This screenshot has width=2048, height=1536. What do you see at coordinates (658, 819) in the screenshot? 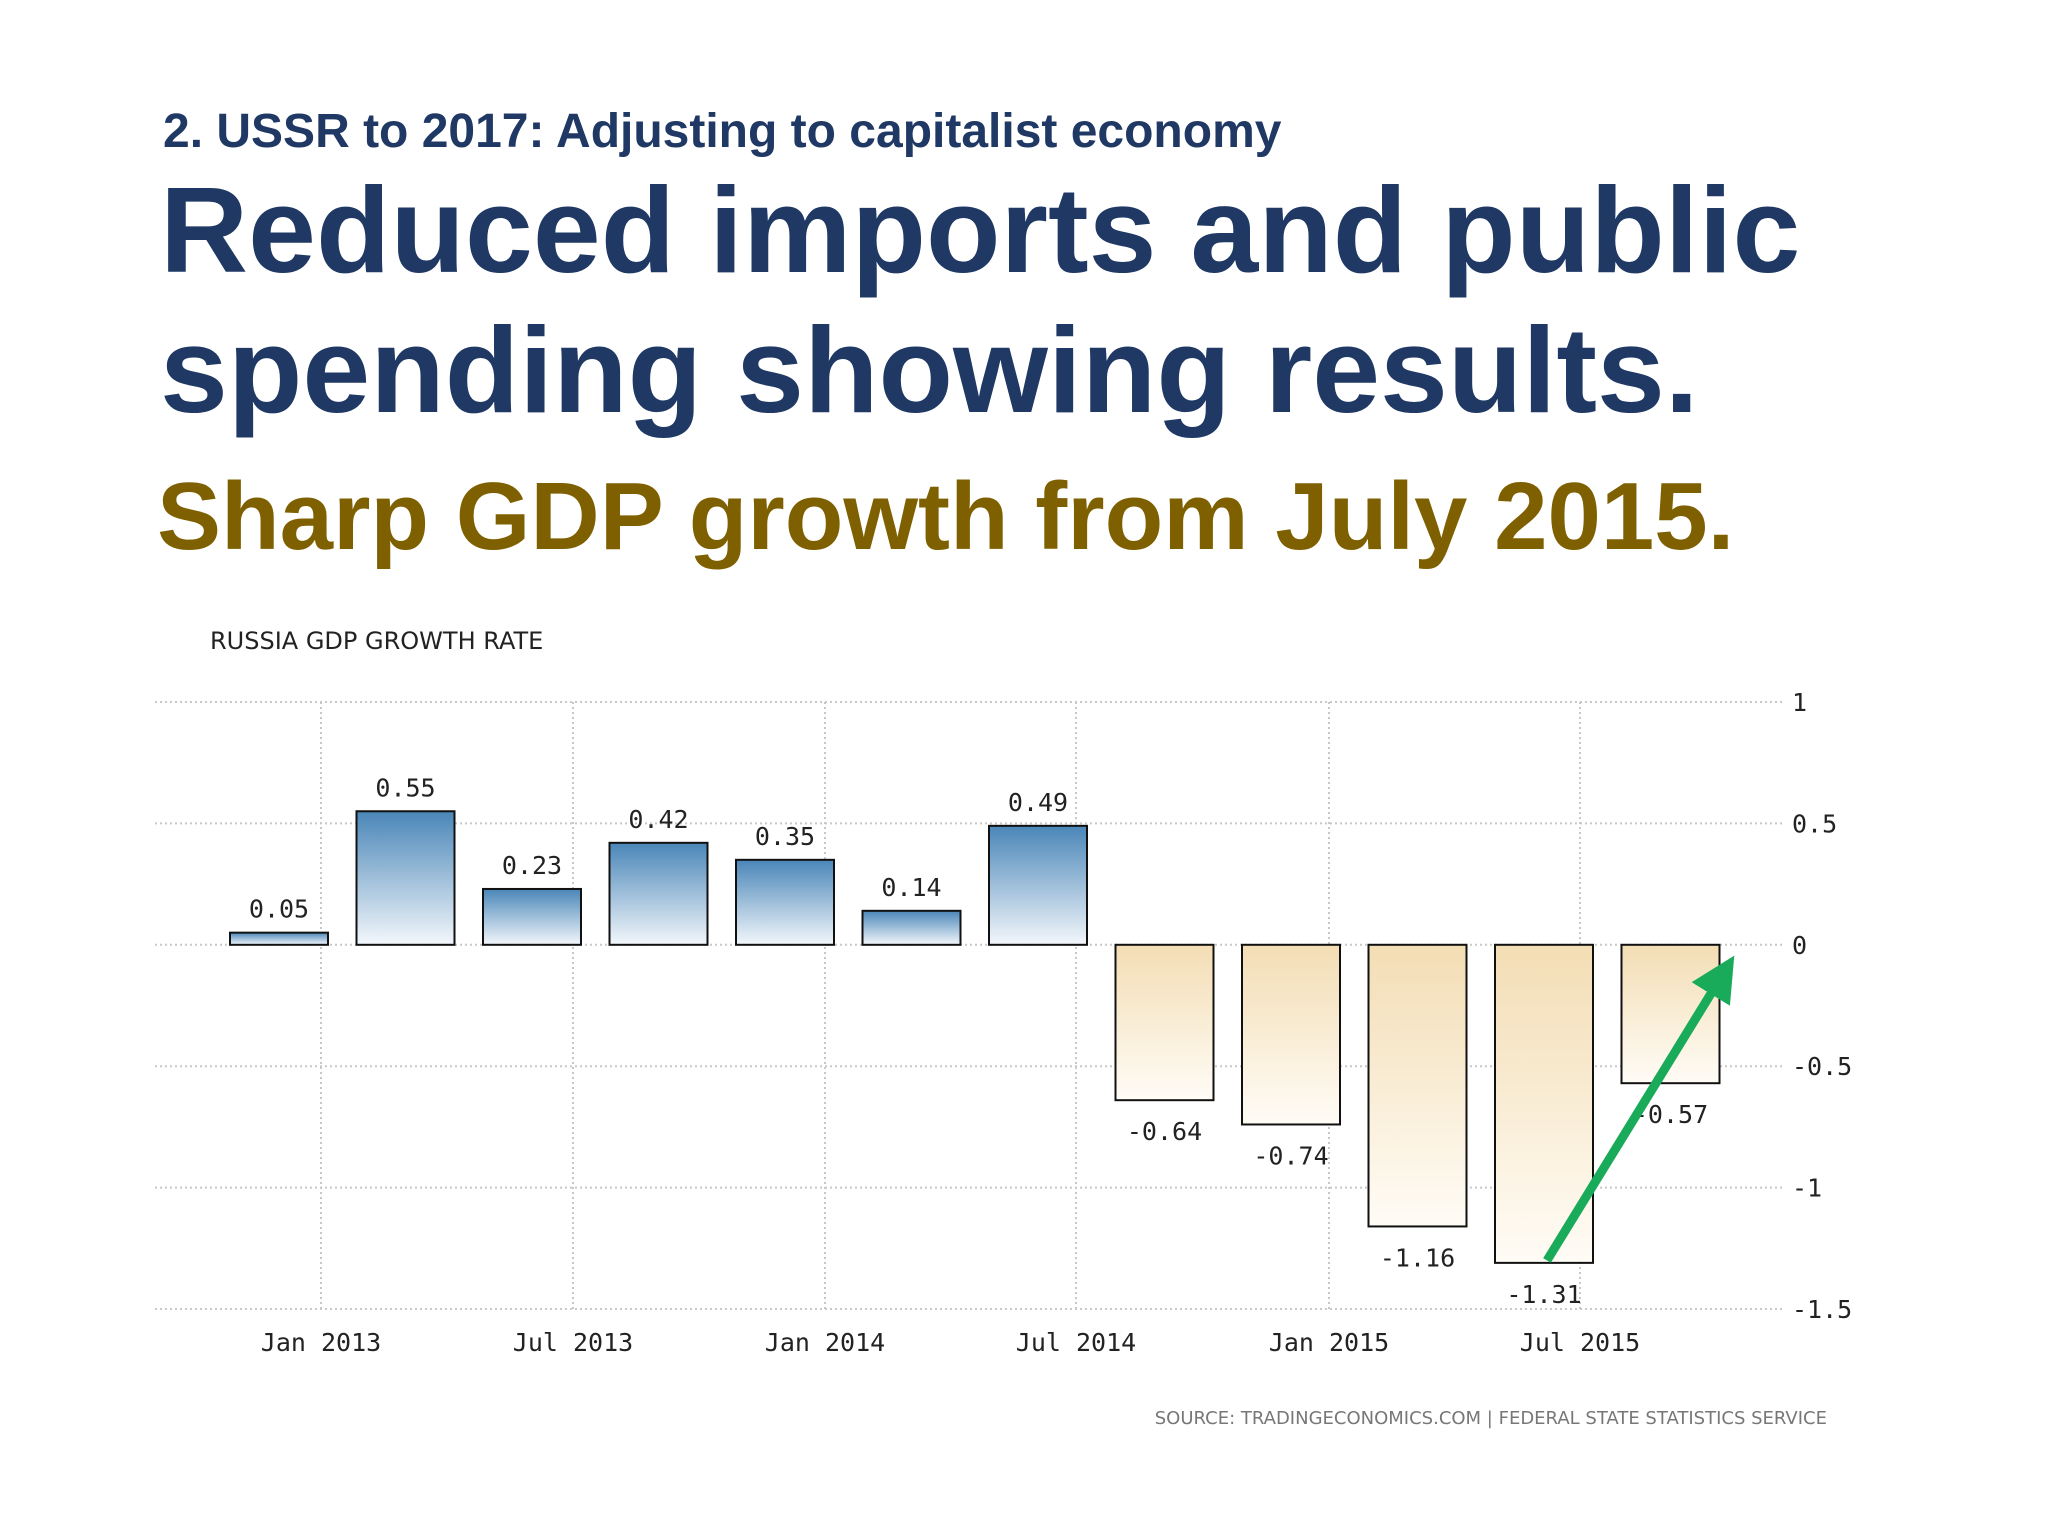
I see `data-label: 0.42` at bounding box center [658, 819].